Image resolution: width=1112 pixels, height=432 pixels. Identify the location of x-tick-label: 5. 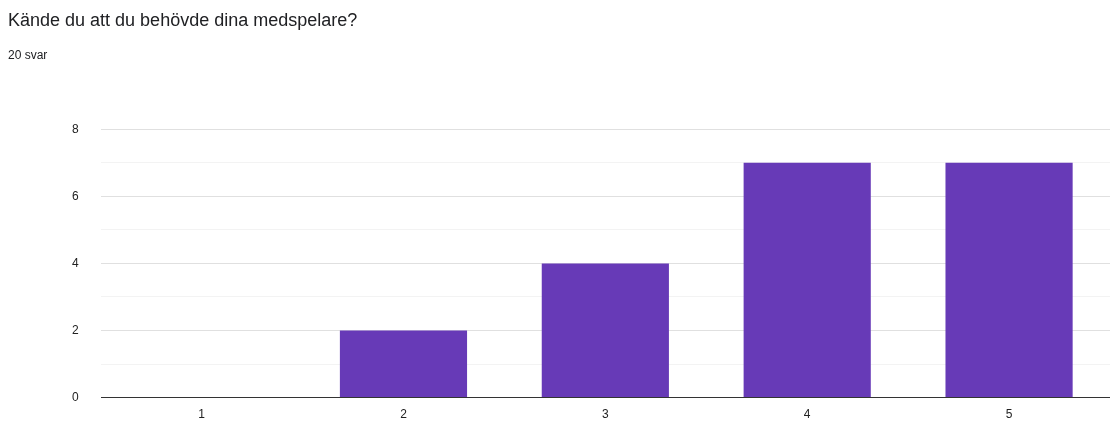
(1009, 414).